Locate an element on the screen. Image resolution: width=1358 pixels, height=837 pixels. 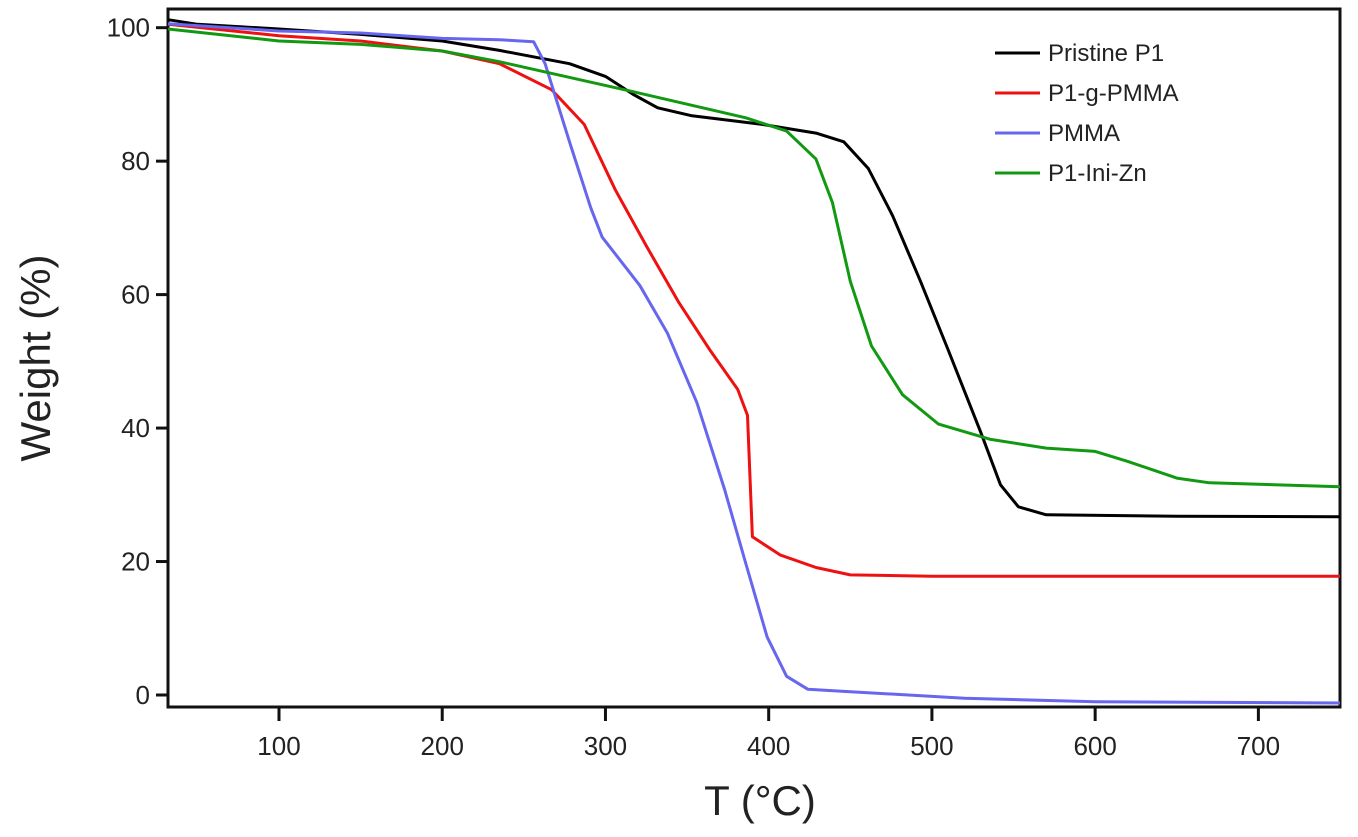
x-axis-ticks: 100 200 300 400 500 600 700 is located at coordinates (768, 734).